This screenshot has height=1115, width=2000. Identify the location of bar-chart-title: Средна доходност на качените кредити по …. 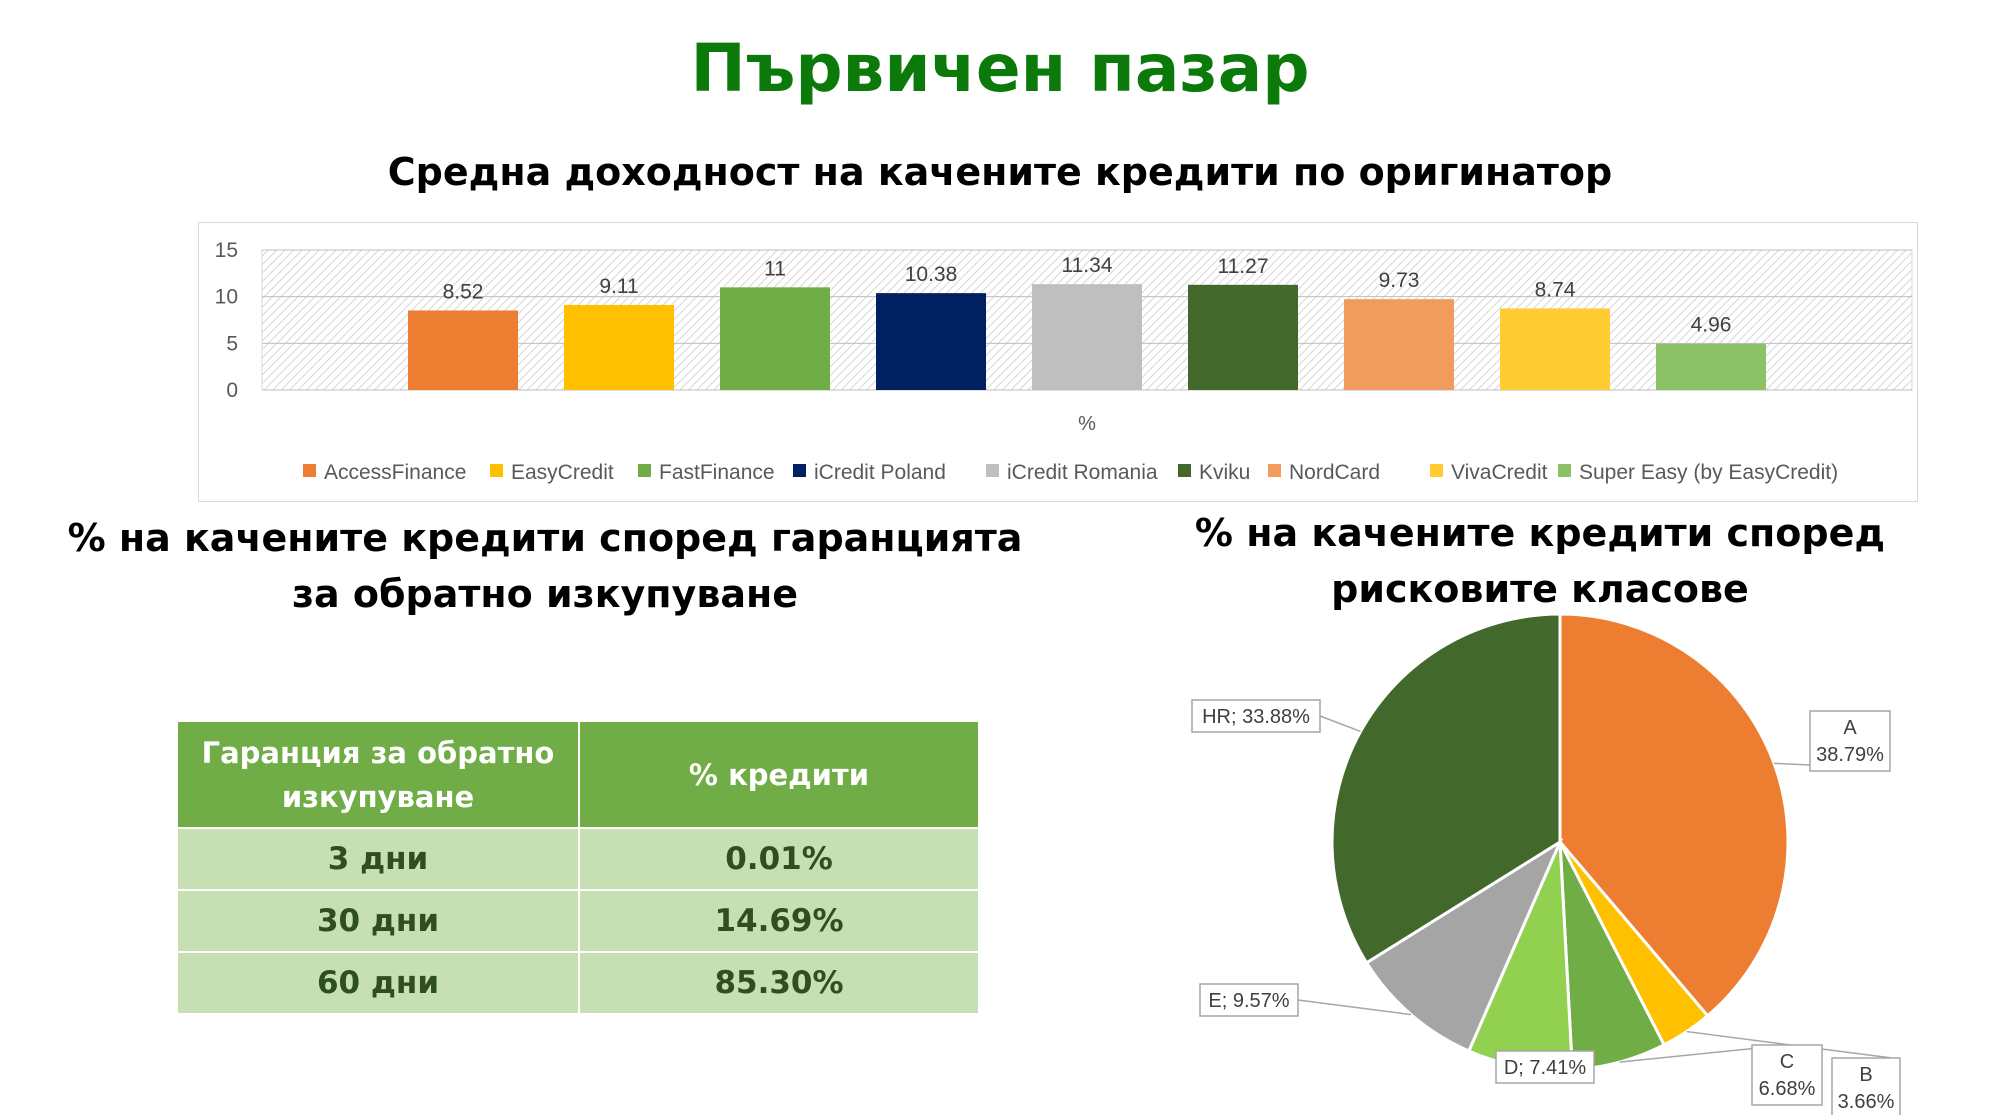
(1000, 172).